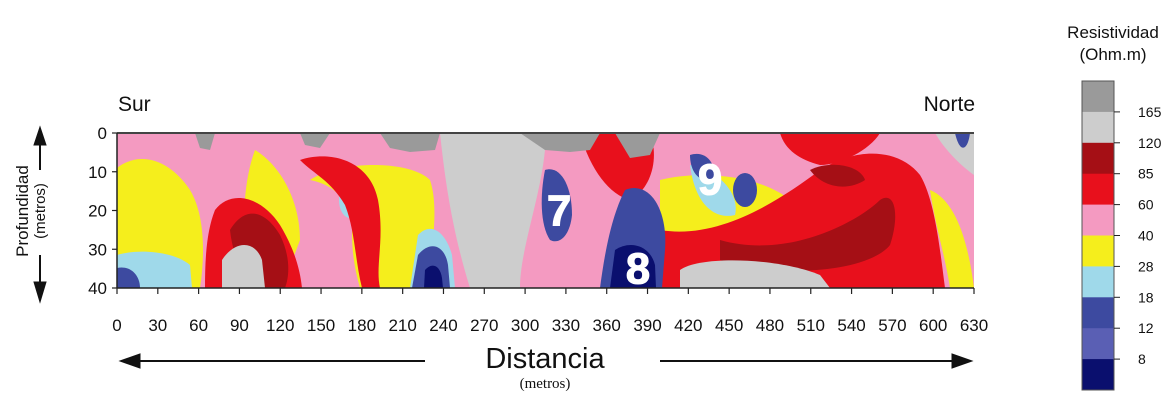 Image resolution: width=1173 pixels, height=395 pixels. Describe the element at coordinates (755, 274) in the screenshot. I see `zone-lightgray-east` at that location.